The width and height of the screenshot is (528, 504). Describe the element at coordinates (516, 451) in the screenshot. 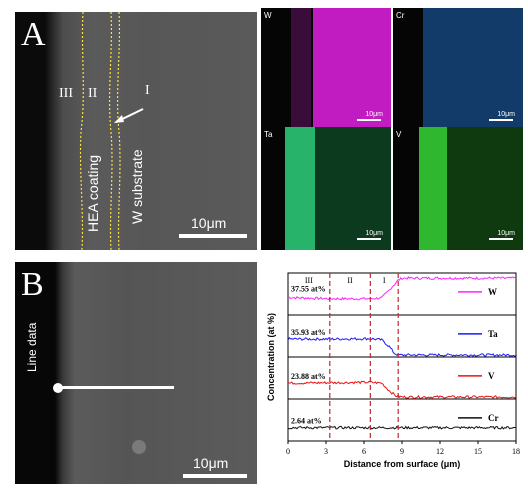

I see `x-tick-label: 18` at that location.